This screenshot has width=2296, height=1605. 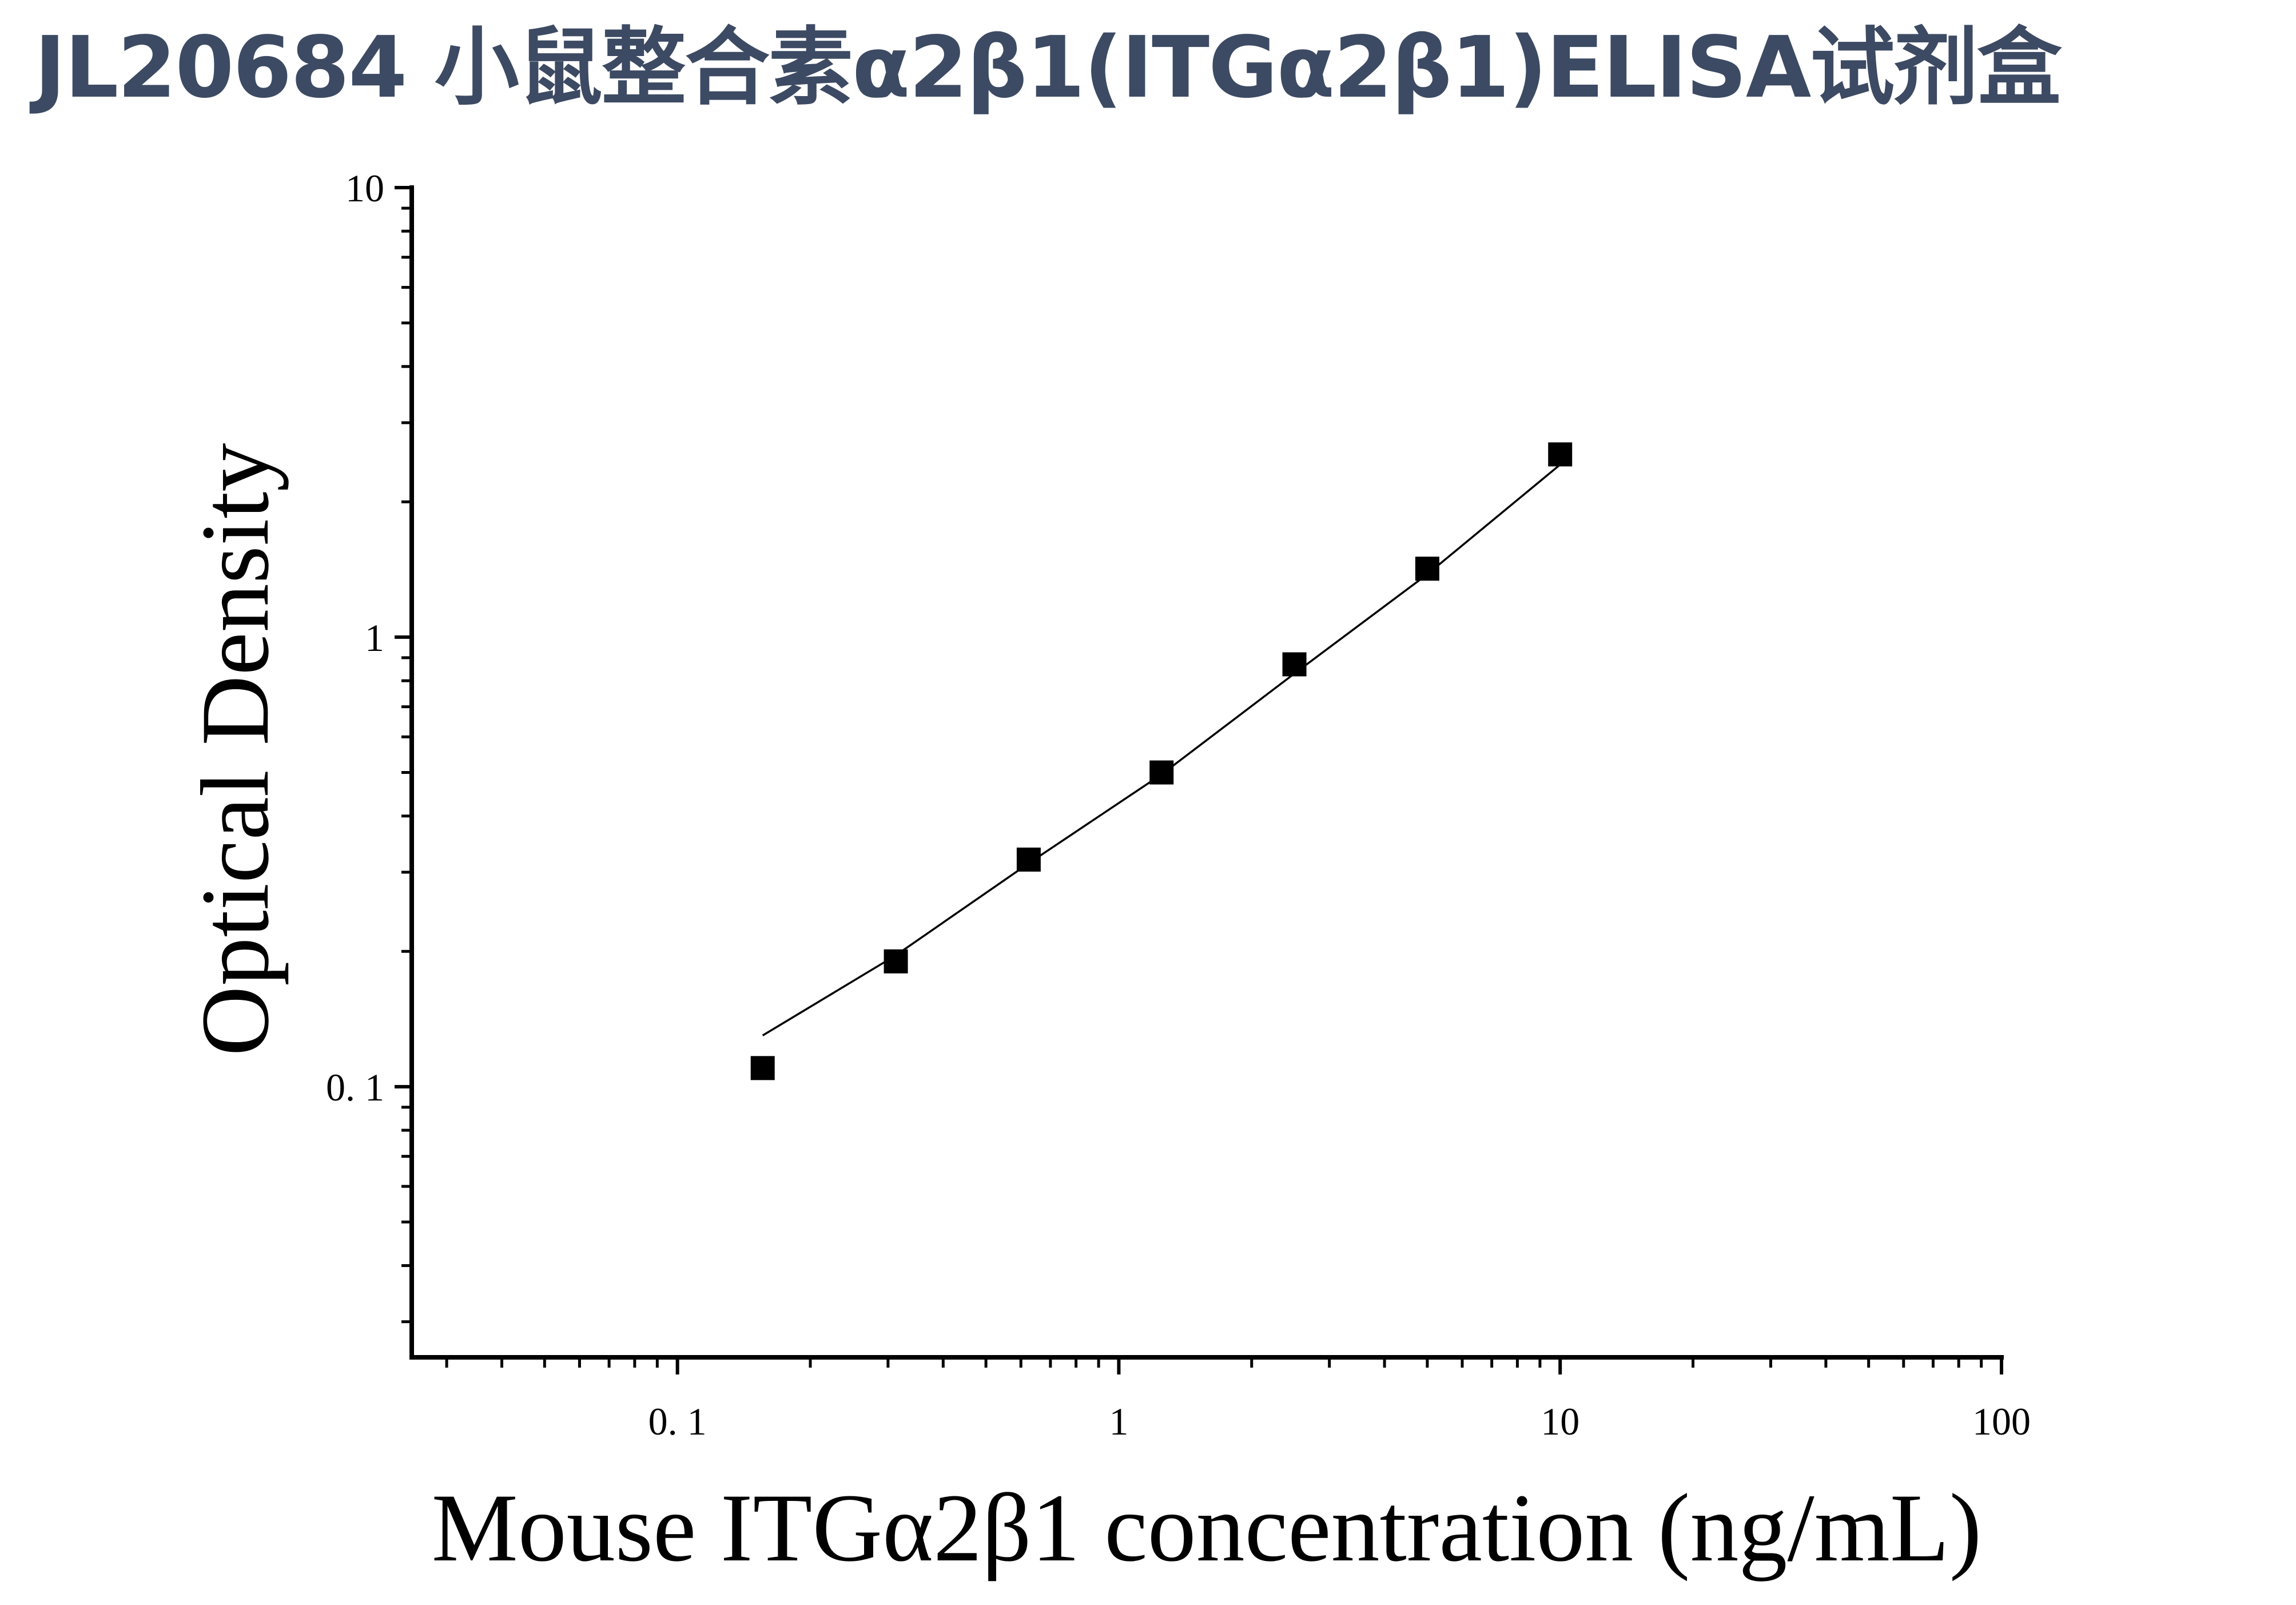 I want to click on y-tick-label: 0. 1, so click(x=355, y=1087).